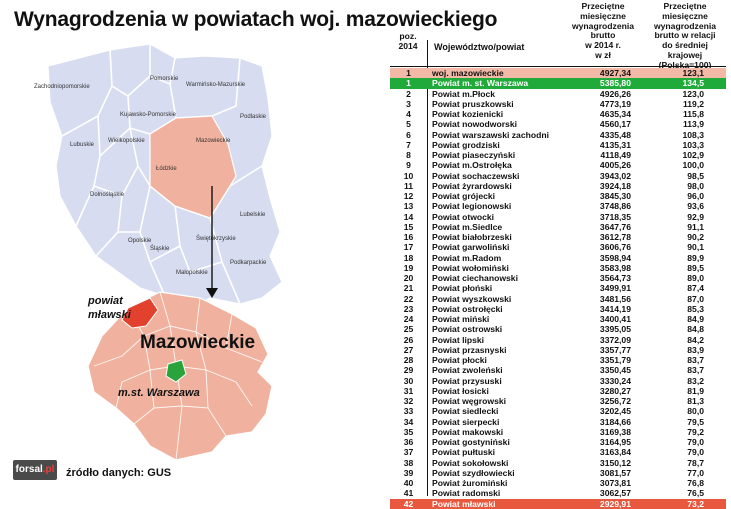 Image resolution: width=731 pixels, height=509 pixels. Describe the element at coordinates (615, 329) in the screenshot. I see `cell-wage: 3395,05` at that location.